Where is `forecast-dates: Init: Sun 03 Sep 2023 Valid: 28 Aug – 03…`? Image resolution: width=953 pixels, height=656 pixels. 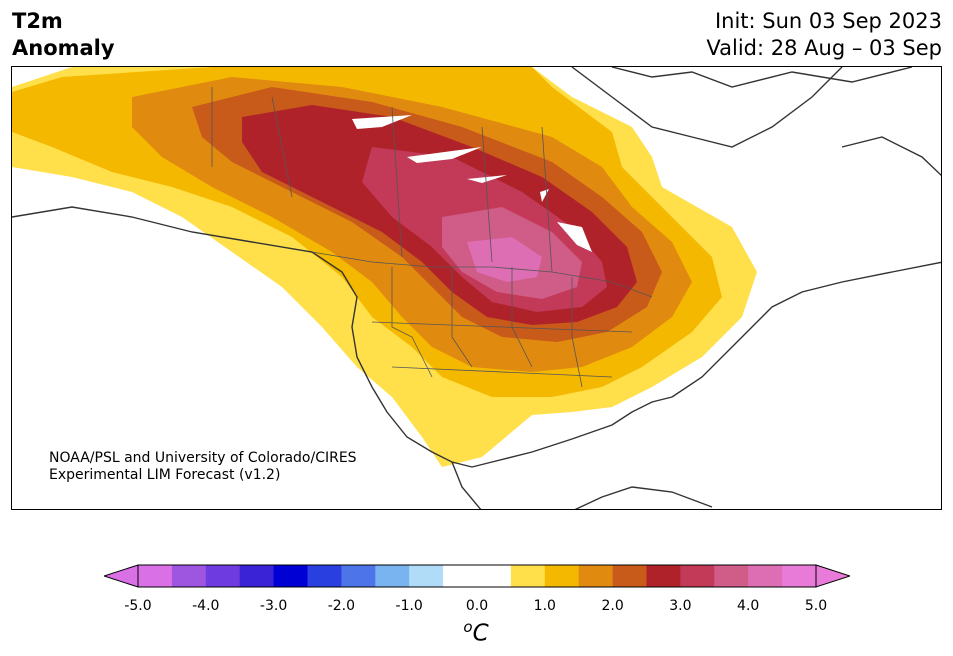 forecast-dates: Init: Sun 03 Sep 2023 Valid: 28 Aug – 03… is located at coordinates (824, 35).